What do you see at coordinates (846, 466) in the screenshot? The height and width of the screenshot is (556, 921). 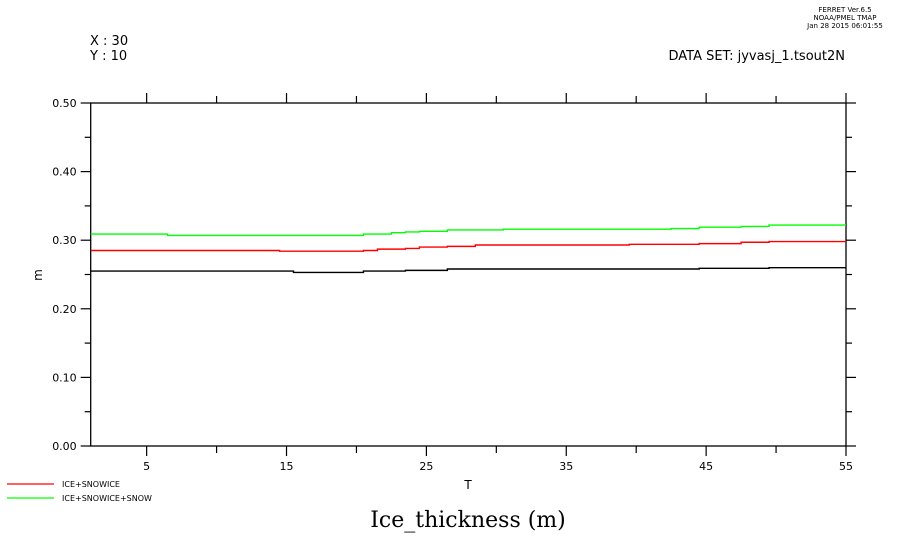 I see `x-tick-label: 55` at bounding box center [846, 466].